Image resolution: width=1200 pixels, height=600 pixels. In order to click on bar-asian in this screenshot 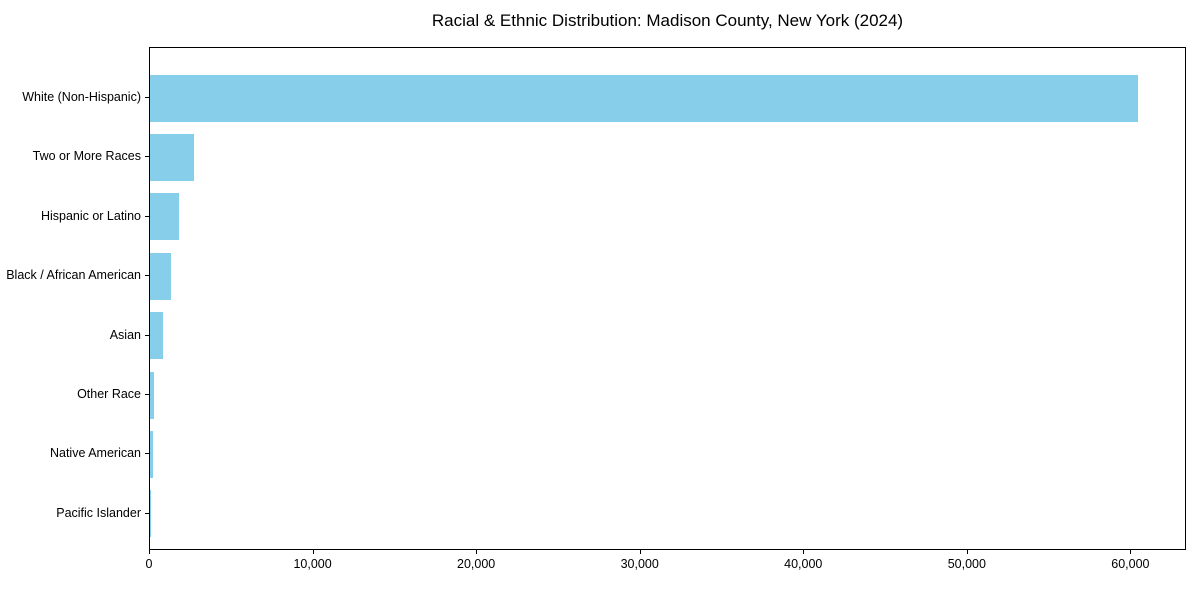, I will do `click(157, 336)`.